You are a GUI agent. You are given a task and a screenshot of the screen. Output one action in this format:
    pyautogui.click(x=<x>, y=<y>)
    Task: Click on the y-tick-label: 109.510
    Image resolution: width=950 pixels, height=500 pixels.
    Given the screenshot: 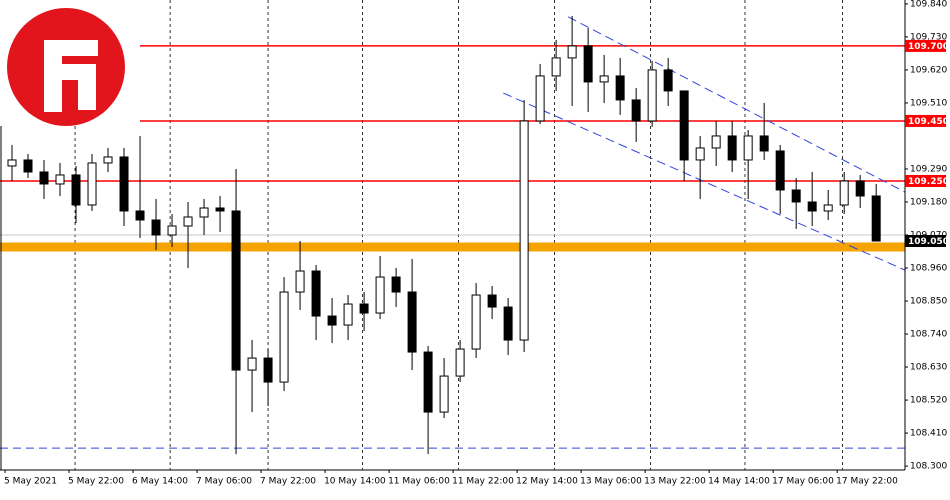 What is the action you would take?
    pyautogui.click(x=928, y=103)
    